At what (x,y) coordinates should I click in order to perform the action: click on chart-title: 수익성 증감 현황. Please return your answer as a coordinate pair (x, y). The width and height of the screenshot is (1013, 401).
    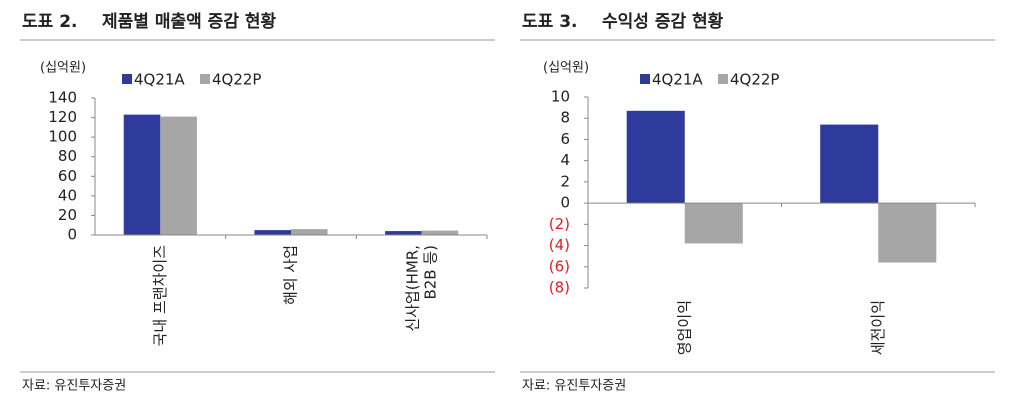
    Looking at the image, I should click on (663, 22).